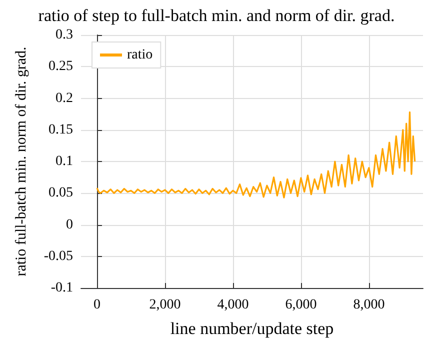  What do you see at coordinates (96, 305) in the screenshot?
I see `x-tick-label: 0` at bounding box center [96, 305].